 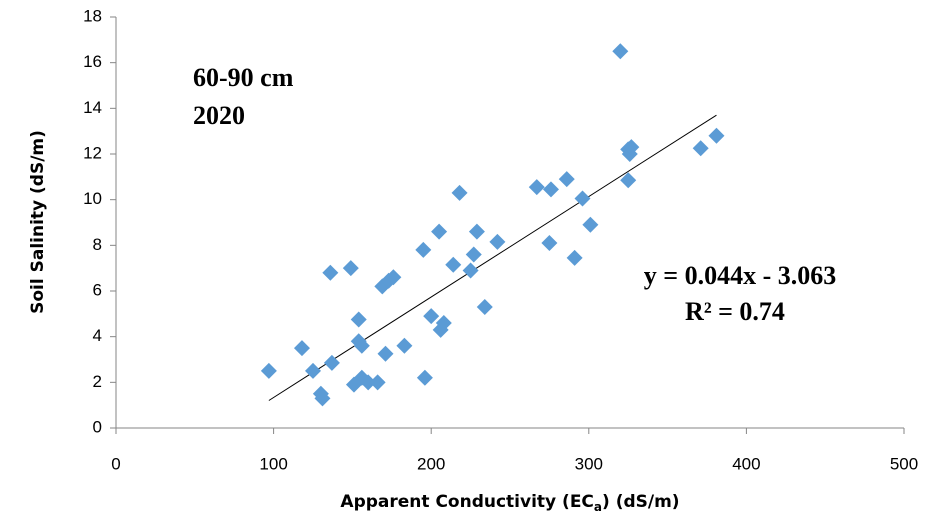 What do you see at coordinates (431, 463) in the screenshot?
I see `x-tick-label: 200` at bounding box center [431, 463].